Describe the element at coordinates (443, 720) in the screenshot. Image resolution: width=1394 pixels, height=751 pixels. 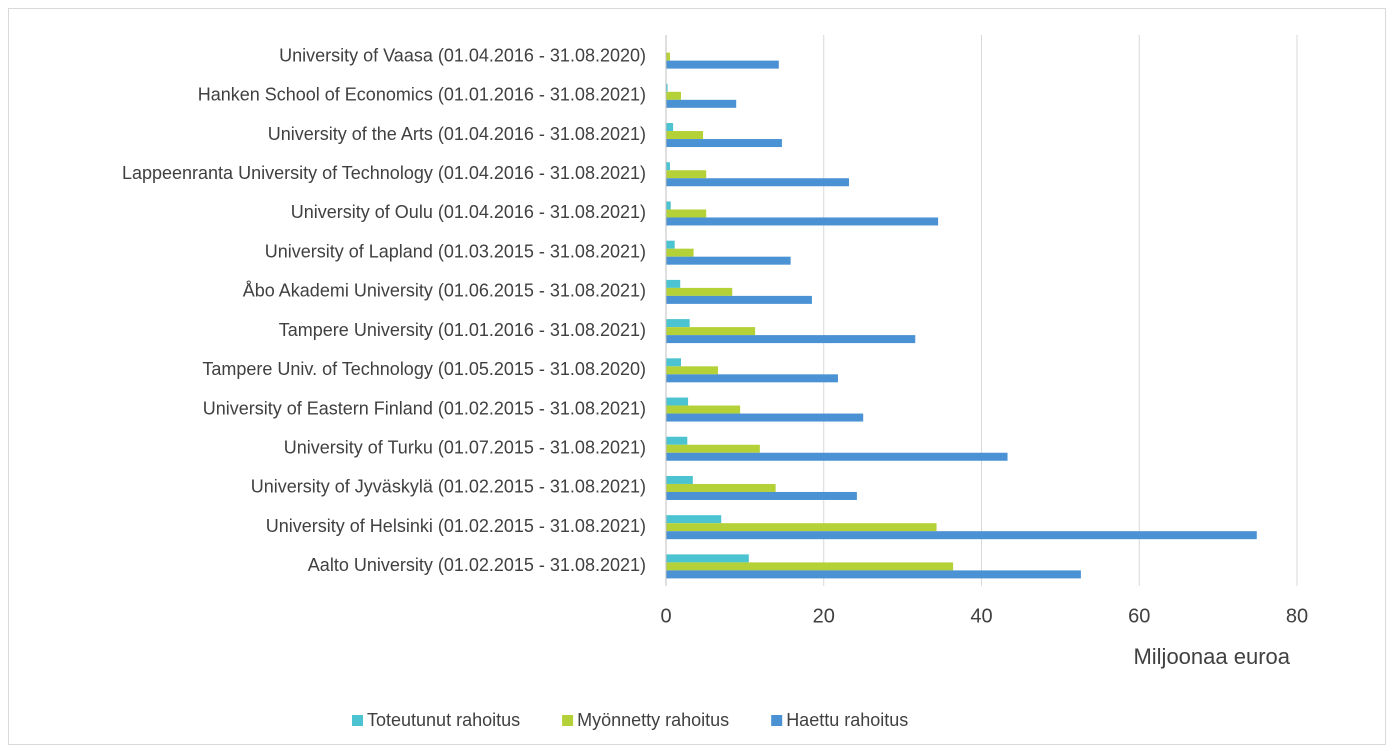
I see `legend-label: Toteutunut rahoitus` at that location.